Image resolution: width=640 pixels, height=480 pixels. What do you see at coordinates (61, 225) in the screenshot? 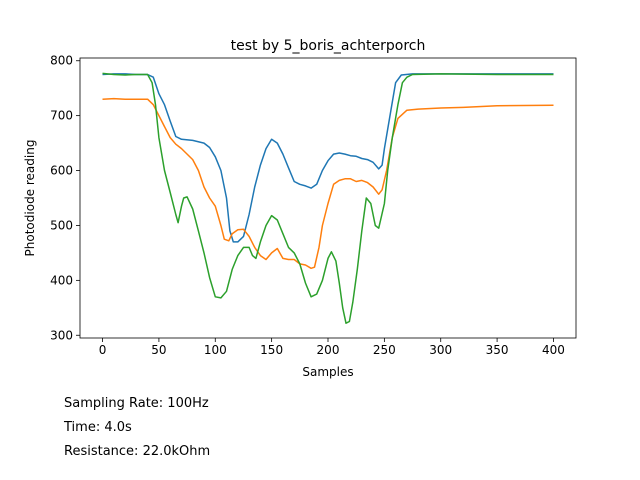
I see `y-tick-label: 500` at bounding box center [61, 225].